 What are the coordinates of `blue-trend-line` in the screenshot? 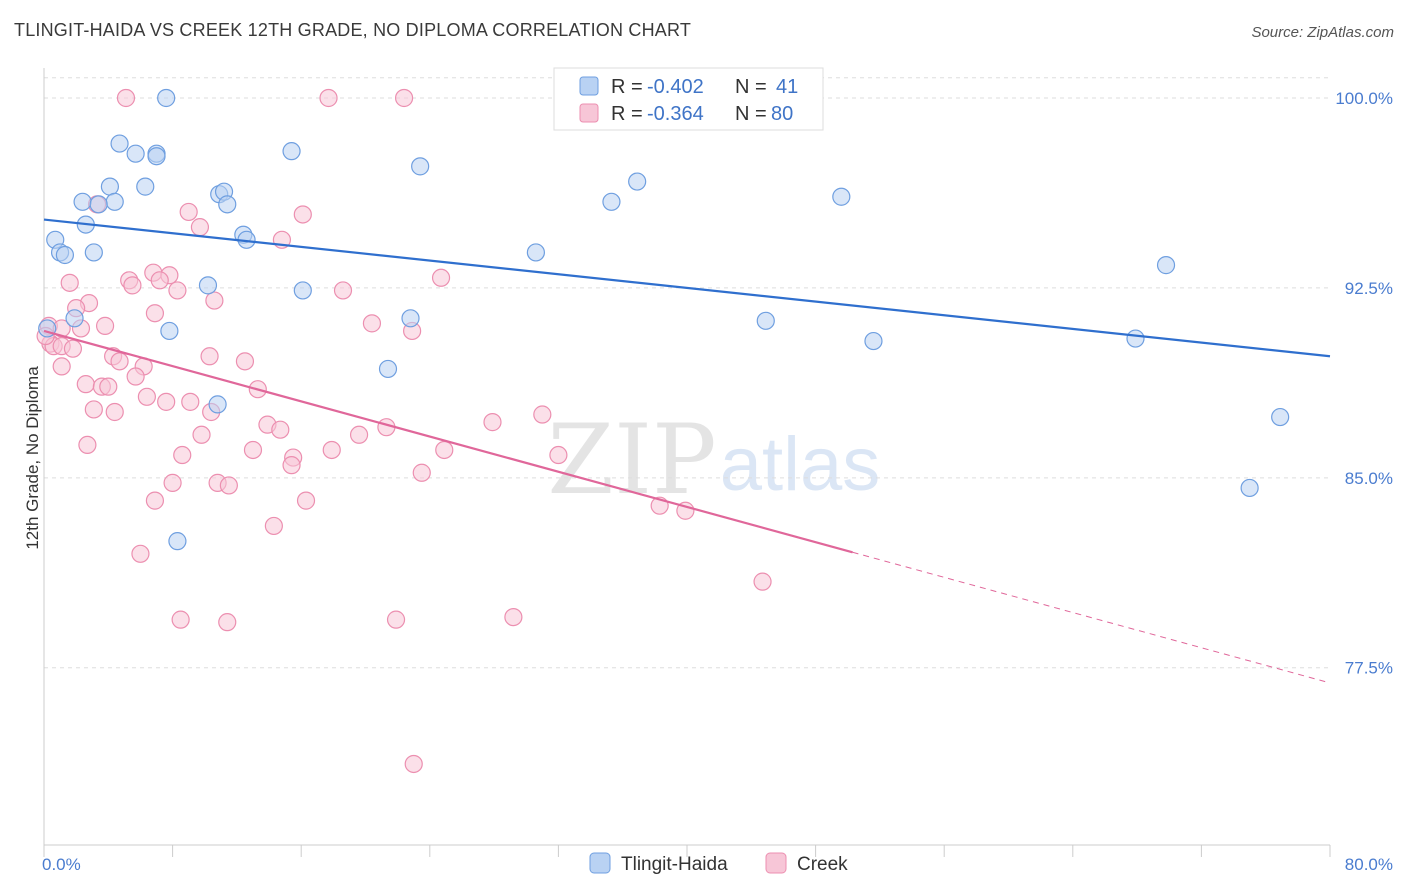 It's located at (687, 288).